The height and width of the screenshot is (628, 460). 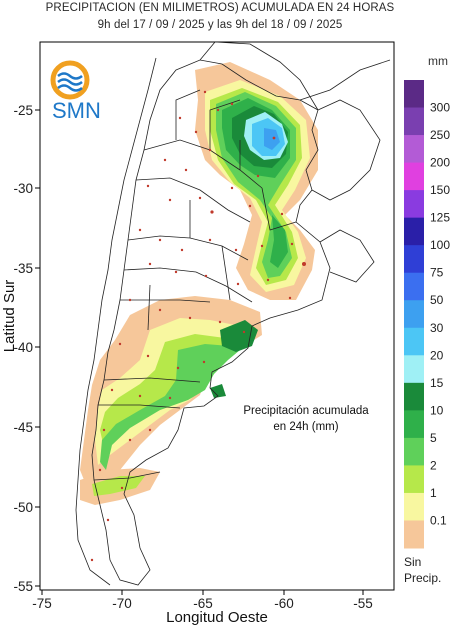 What do you see at coordinates (427, 314) in the screenshot?
I see `legend-colorbar: 300 250 200 150 125 100 75 50 30 20 15 10 5 2 1 0.1` at bounding box center [427, 314].